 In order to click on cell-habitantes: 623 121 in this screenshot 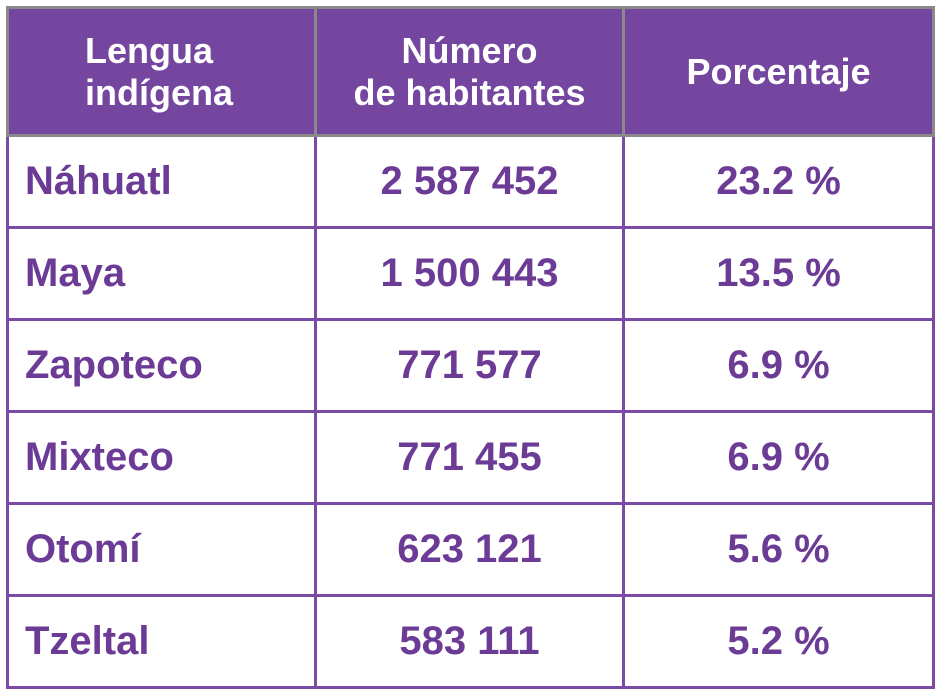, I will do `click(469, 549)`.